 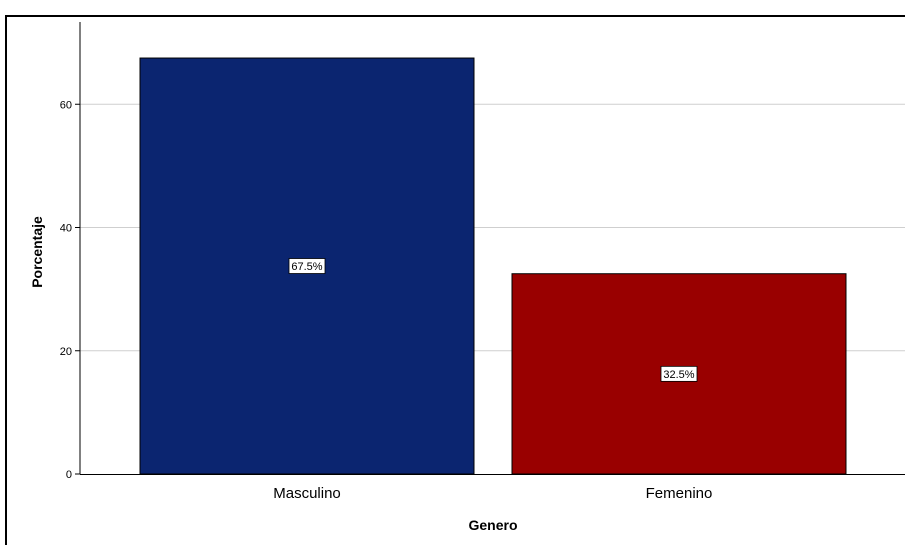 I want to click on x-tick-labels: Masculino Femenino, so click(x=492, y=493).